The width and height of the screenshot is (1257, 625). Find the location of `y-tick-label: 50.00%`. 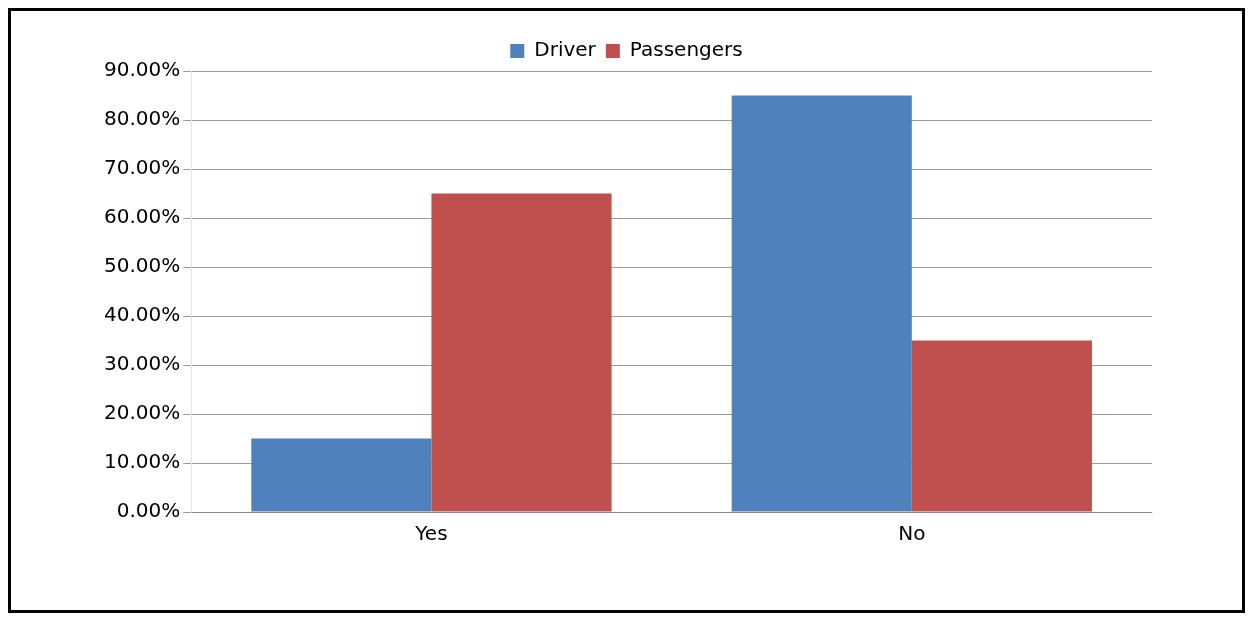

y-tick-label: 50.00% is located at coordinates (142, 265).